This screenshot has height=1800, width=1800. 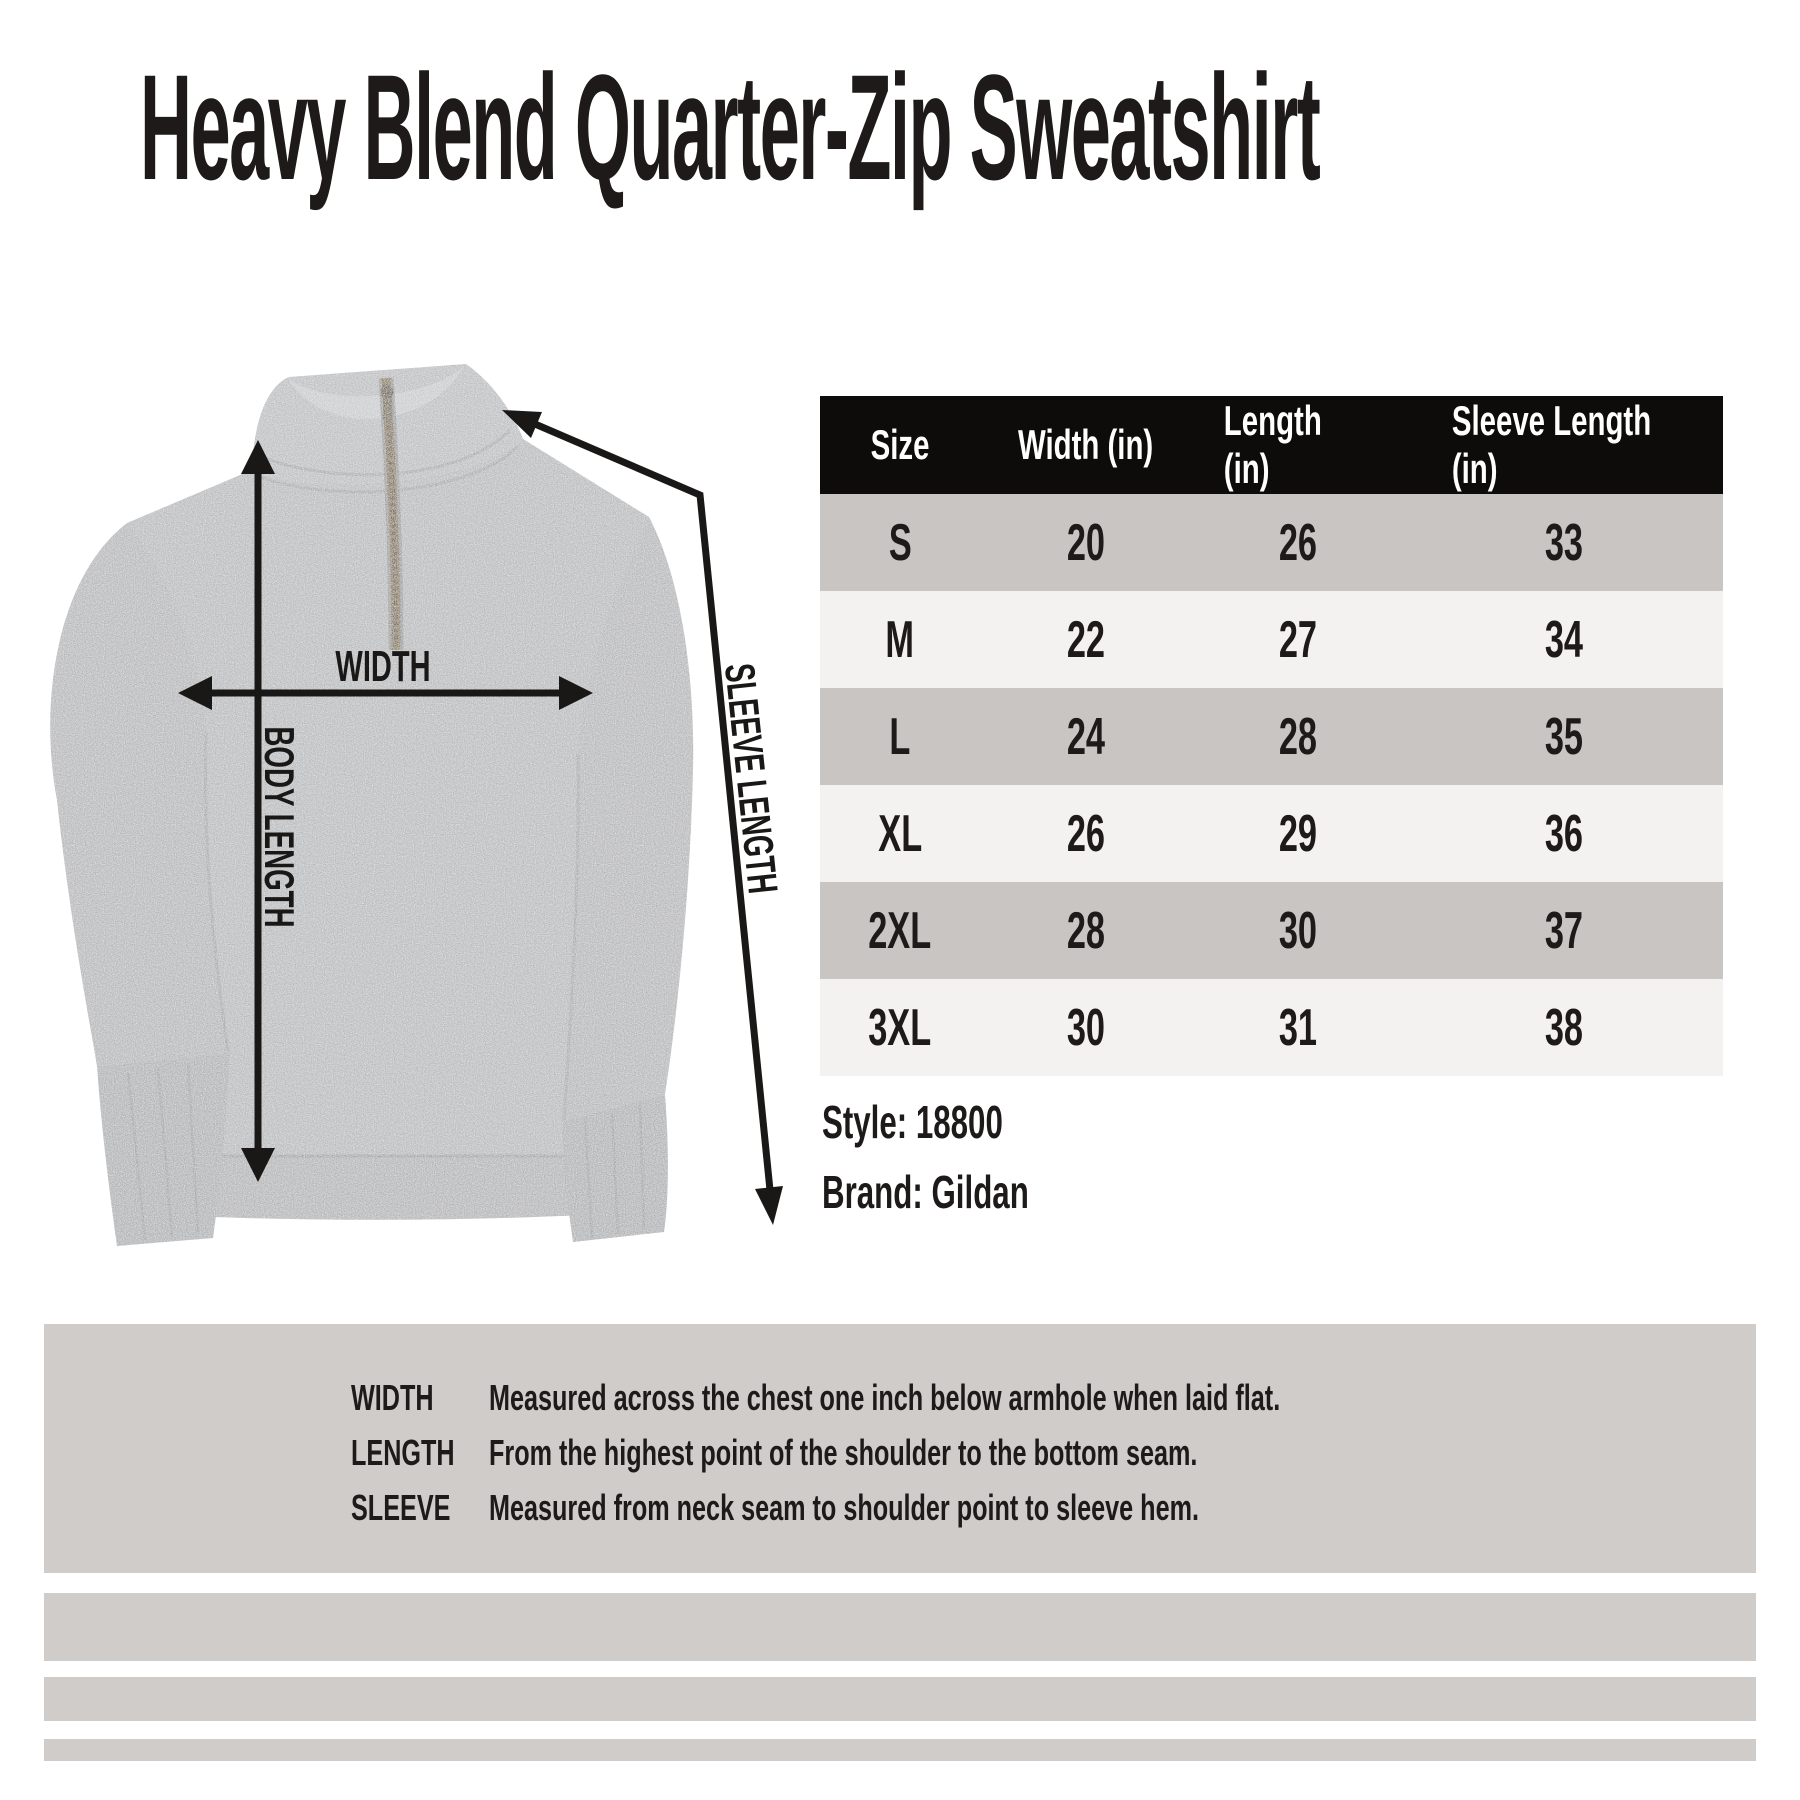 I want to click on table-cell: 31, so click(x=1298, y=1027).